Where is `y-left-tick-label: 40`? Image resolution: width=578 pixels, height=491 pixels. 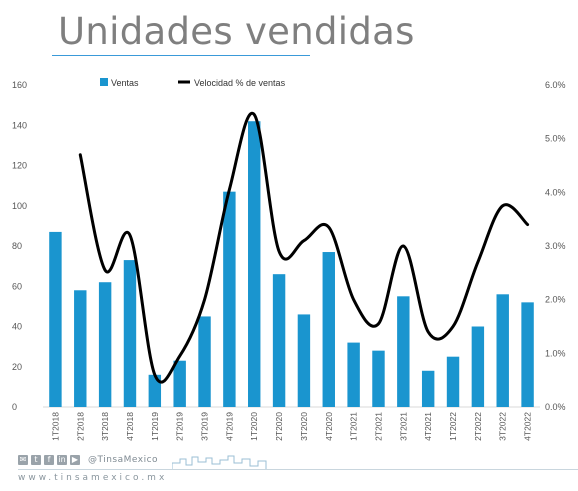
y-left-tick-label: 40 is located at coordinates (17, 327).